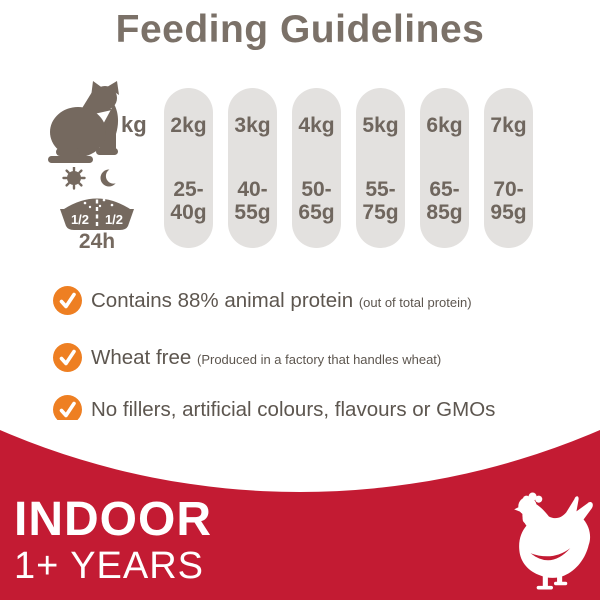 This screenshot has width=600, height=600. Describe the element at coordinates (252, 125) in the screenshot. I see `cat-weight: 3kg` at that location.